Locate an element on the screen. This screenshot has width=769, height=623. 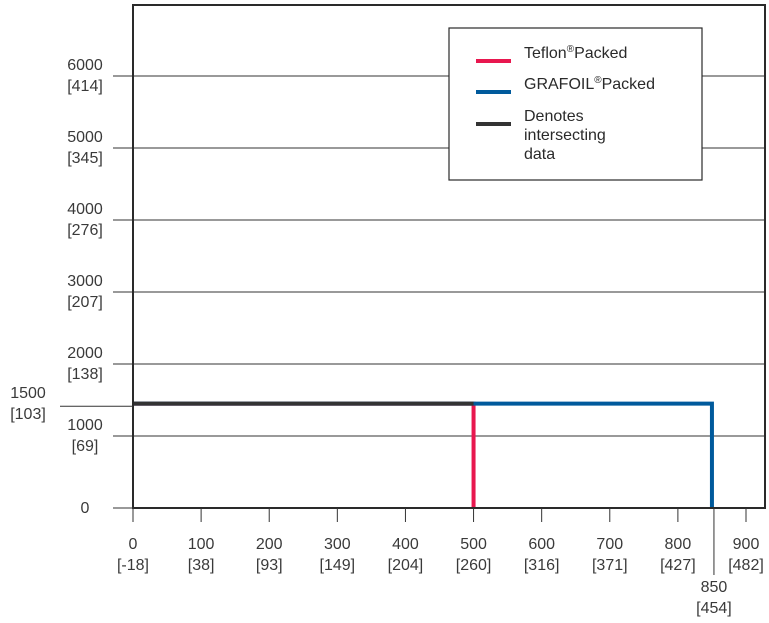
x-tick-label: 200 is located at coordinates (269, 544).